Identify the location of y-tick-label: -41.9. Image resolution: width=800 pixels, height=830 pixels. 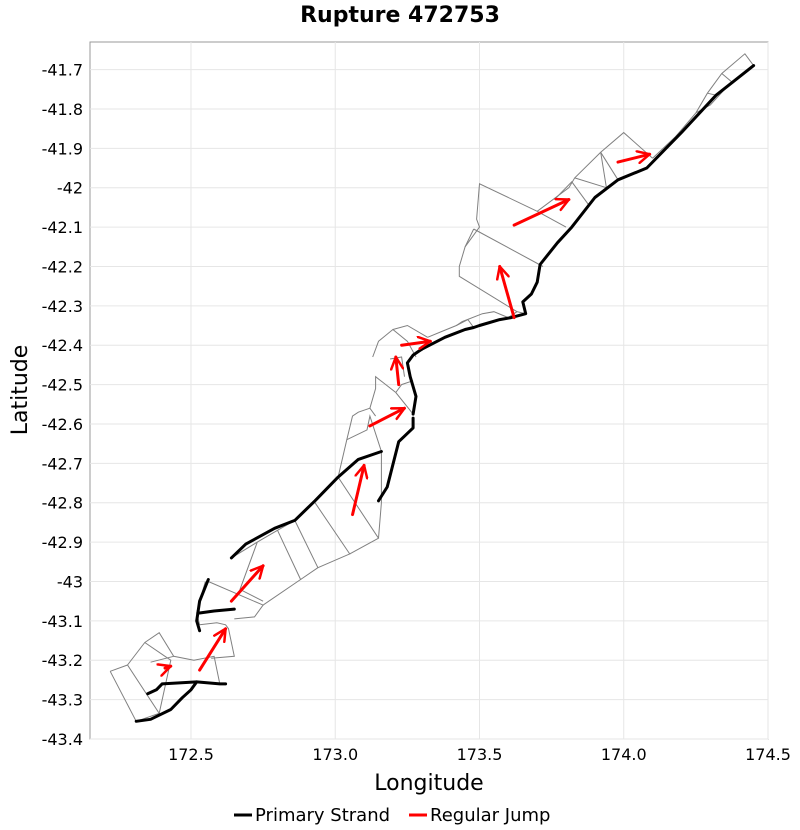
(62, 148).